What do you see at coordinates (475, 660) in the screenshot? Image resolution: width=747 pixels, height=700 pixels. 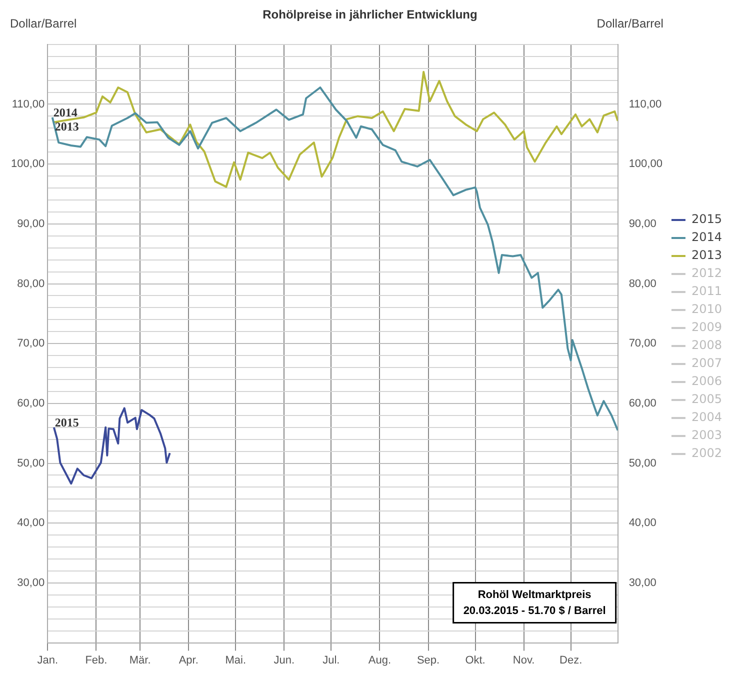 I see `x-tick-label: Okt.` at bounding box center [475, 660].